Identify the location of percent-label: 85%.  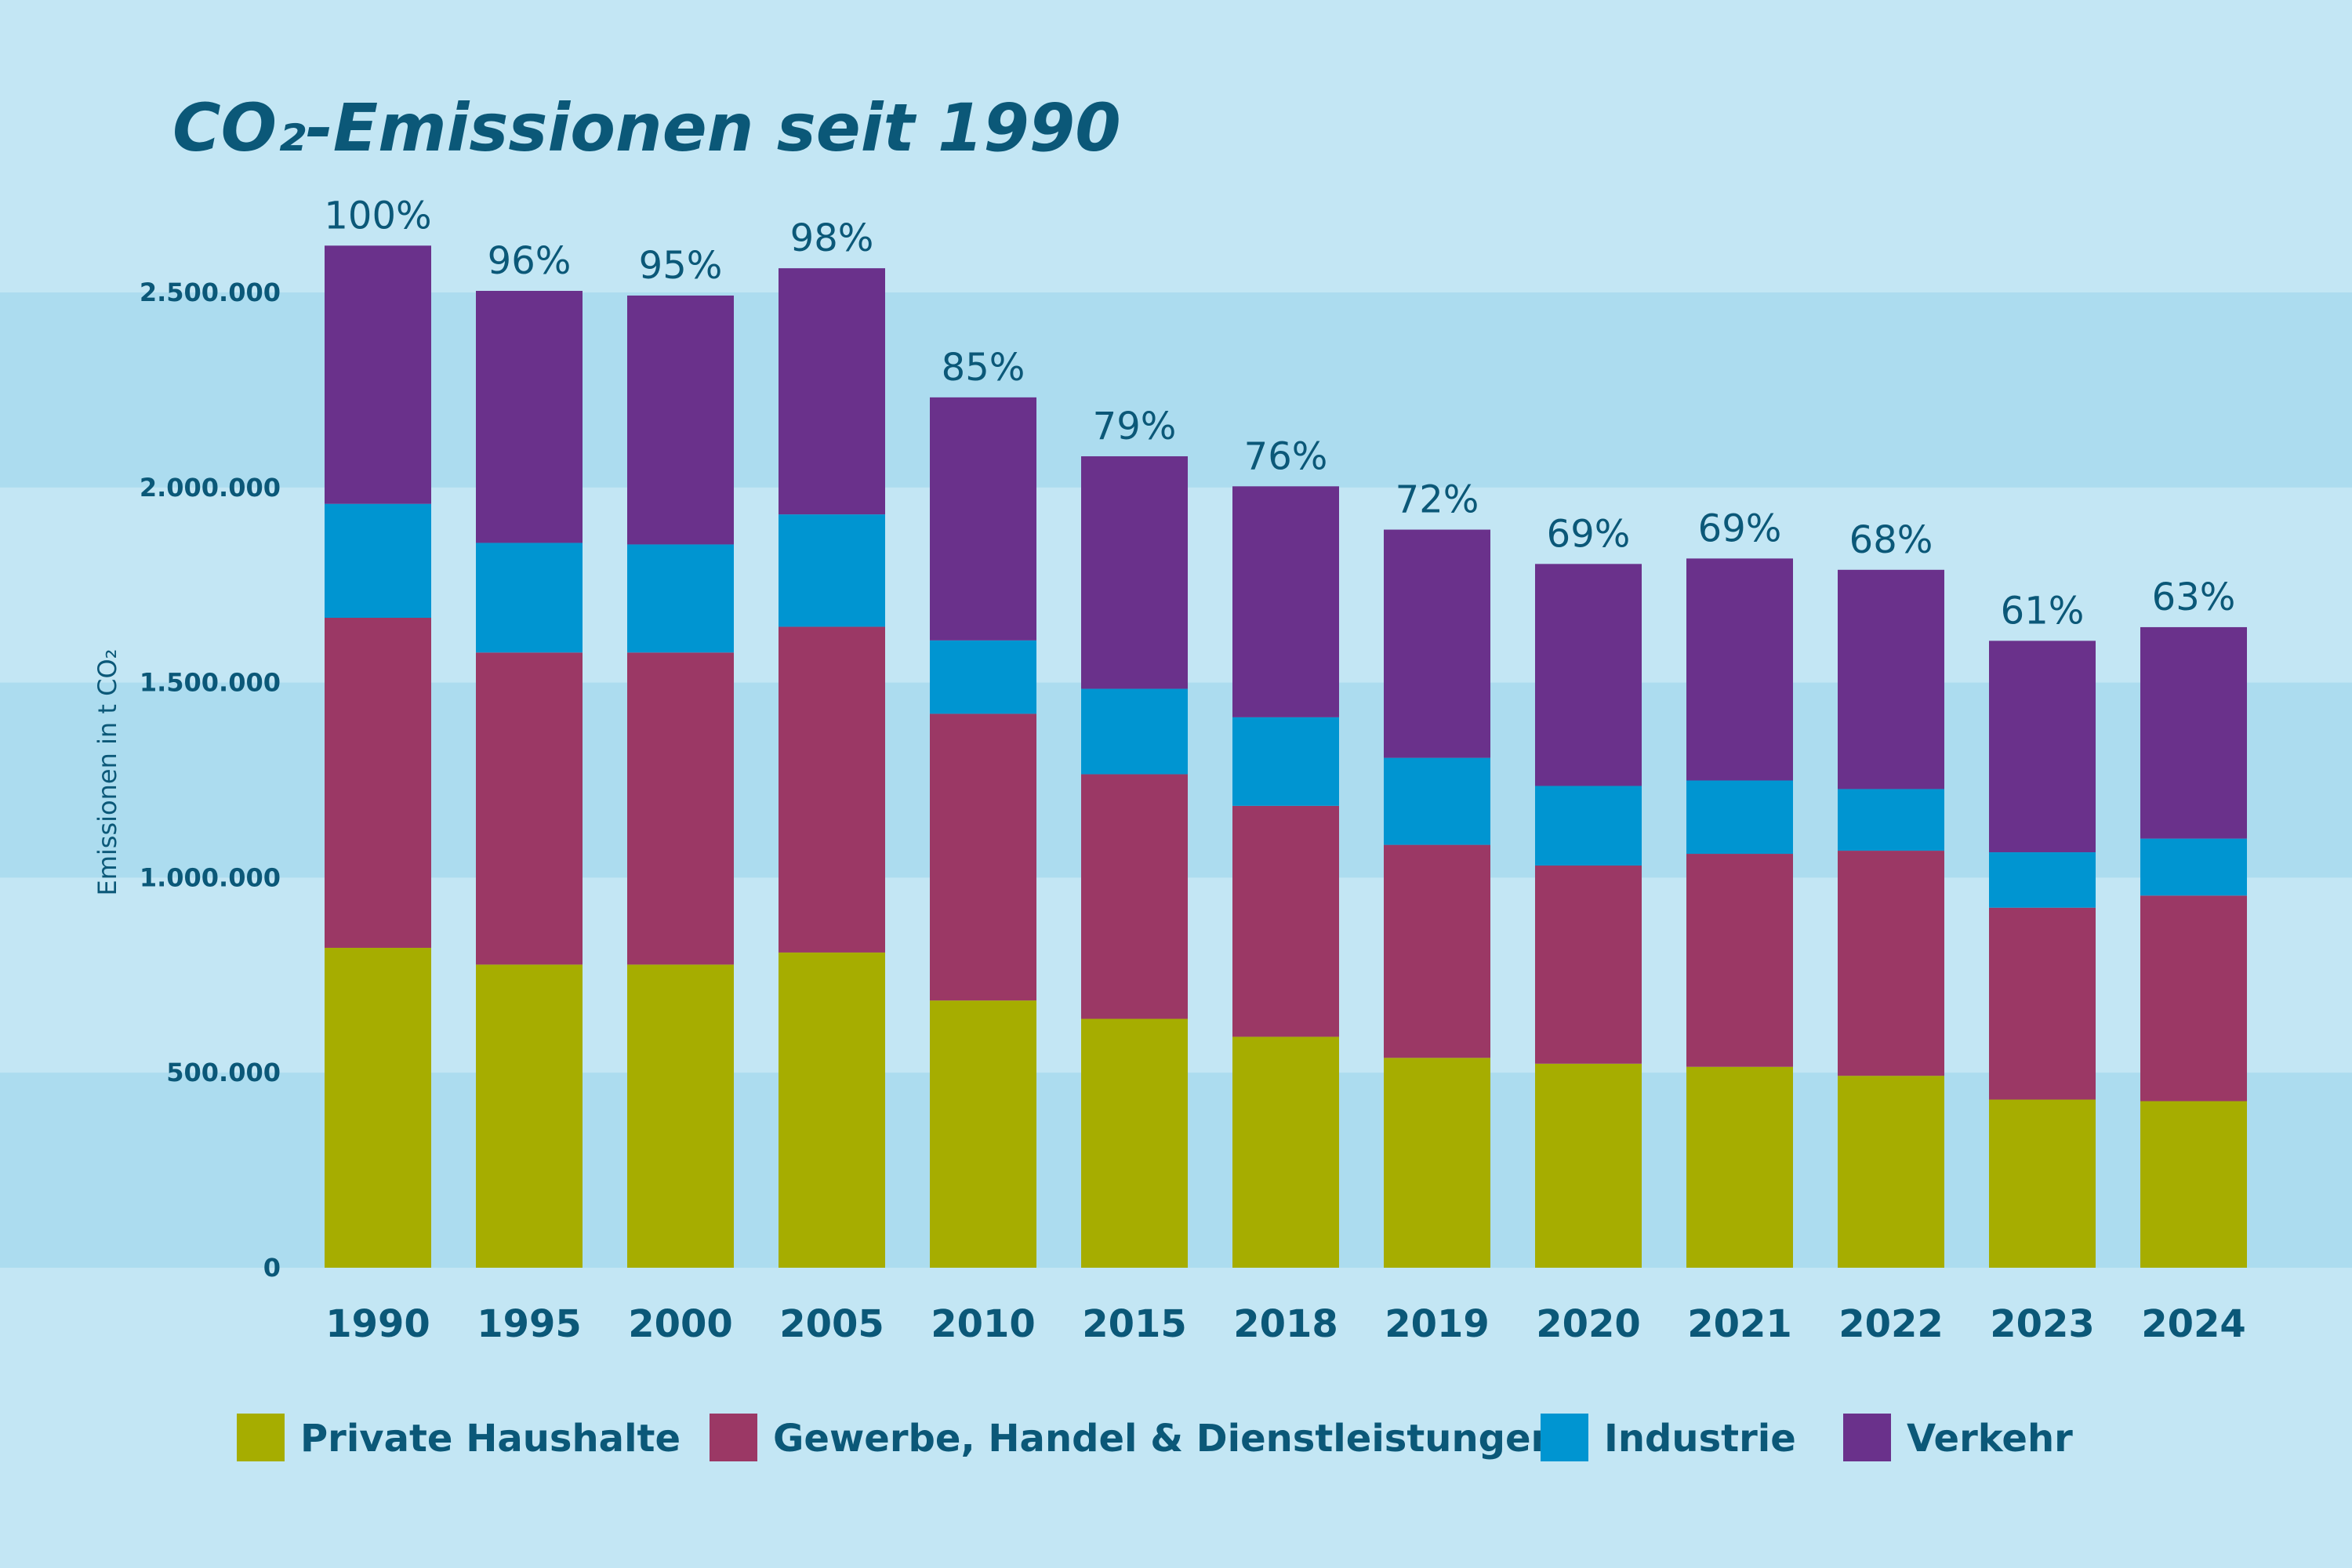
(984, 368).